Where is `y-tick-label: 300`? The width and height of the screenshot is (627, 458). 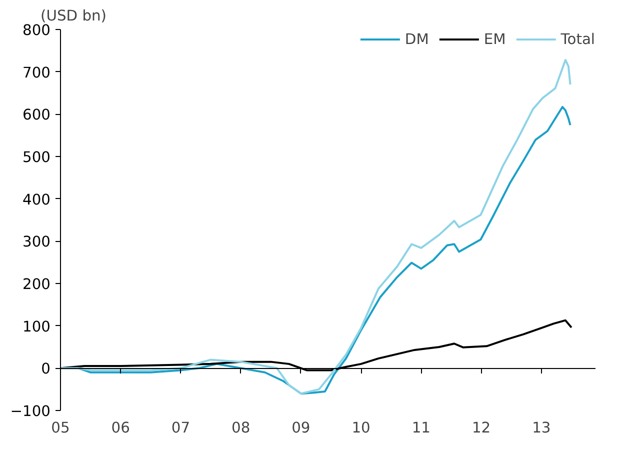
y-tick-label: 300 is located at coordinates (36, 242).